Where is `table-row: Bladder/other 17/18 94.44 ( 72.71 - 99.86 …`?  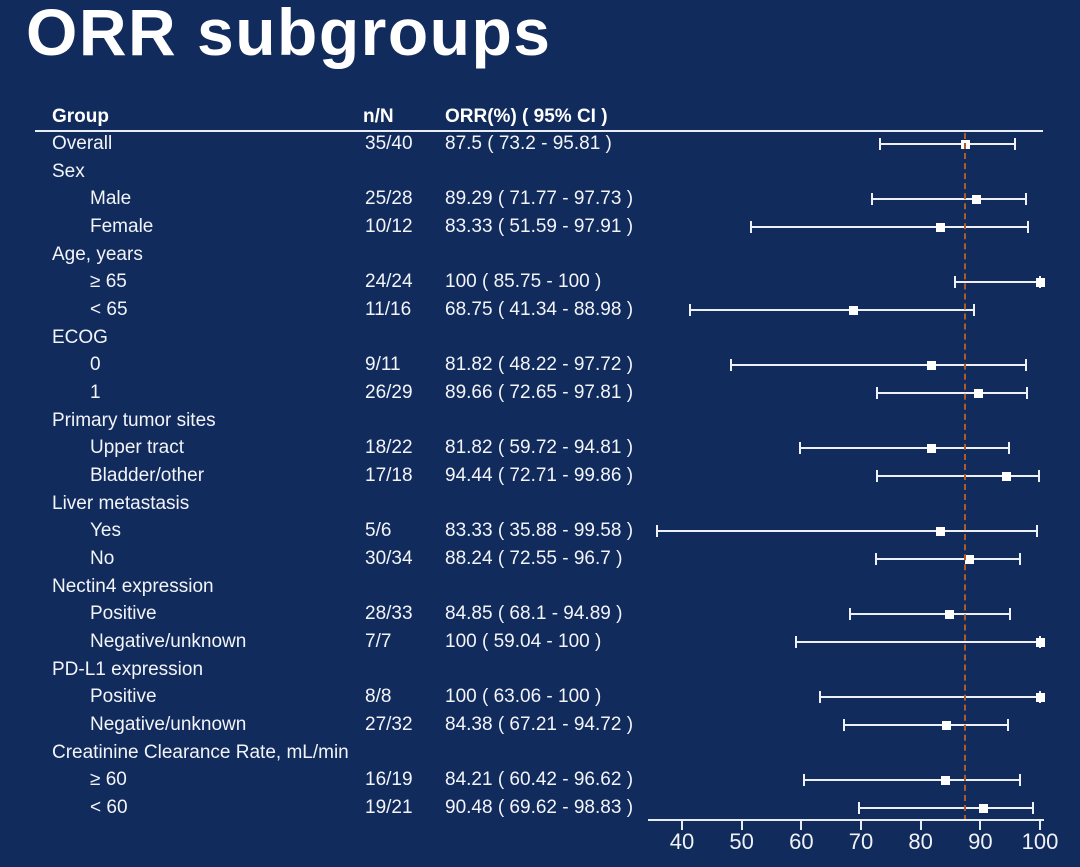 table-row: Bladder/other 17/18 94.44 ( 72.71 - 99.86 … is located at coordinates (330, 476).